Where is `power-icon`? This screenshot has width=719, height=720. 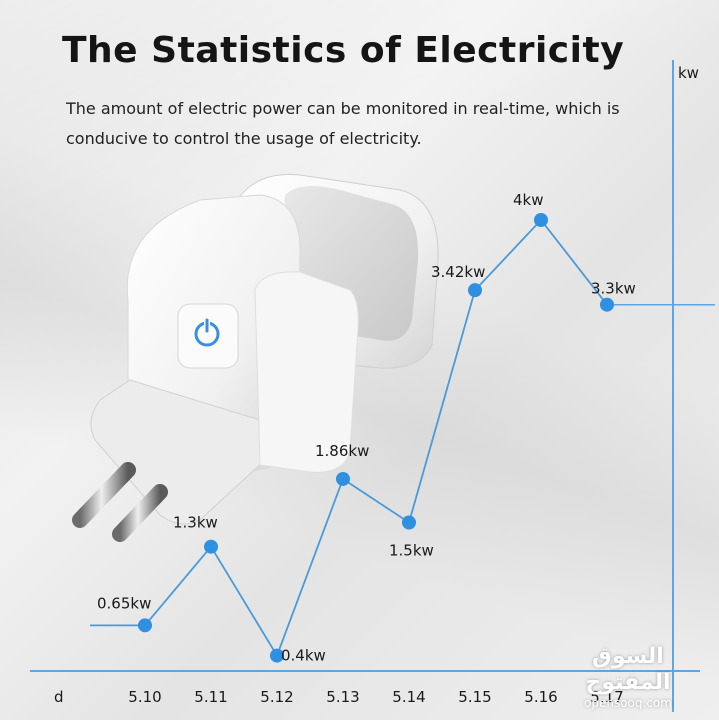
power-icon is located at coordinates (207, 332).